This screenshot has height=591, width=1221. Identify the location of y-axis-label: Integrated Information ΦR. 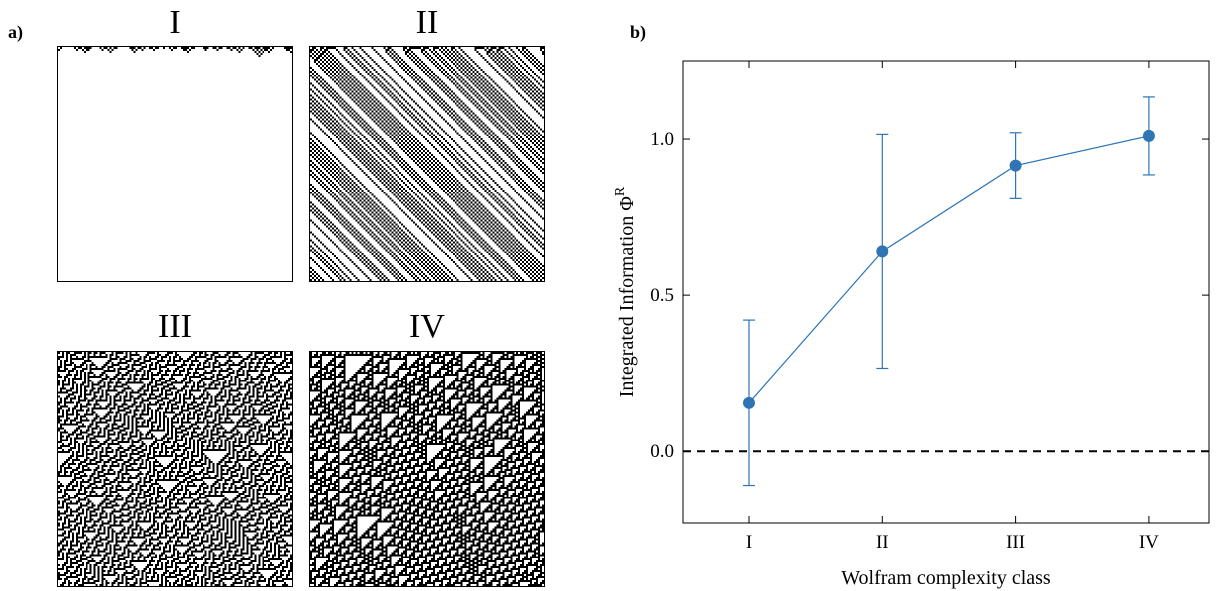
(625, 291).